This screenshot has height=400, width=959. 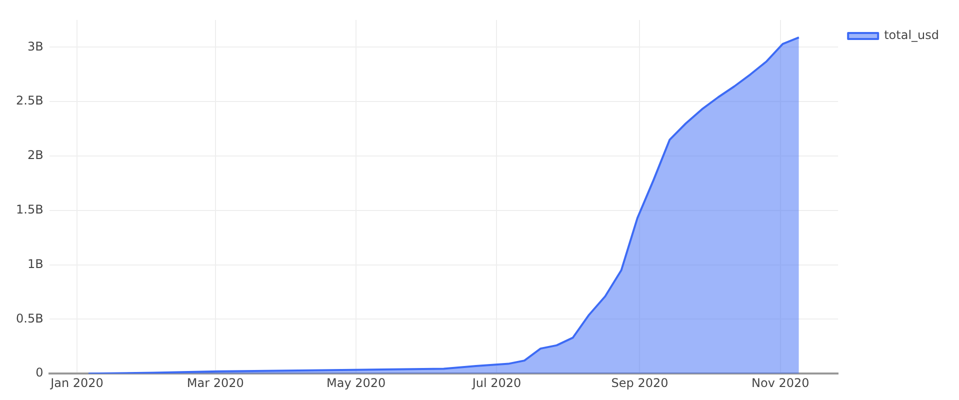 What do you see at coordinates (30, 318) in the screenshot?
I see `y-tick-label: 0.5B` at bounding box center [30, 318].